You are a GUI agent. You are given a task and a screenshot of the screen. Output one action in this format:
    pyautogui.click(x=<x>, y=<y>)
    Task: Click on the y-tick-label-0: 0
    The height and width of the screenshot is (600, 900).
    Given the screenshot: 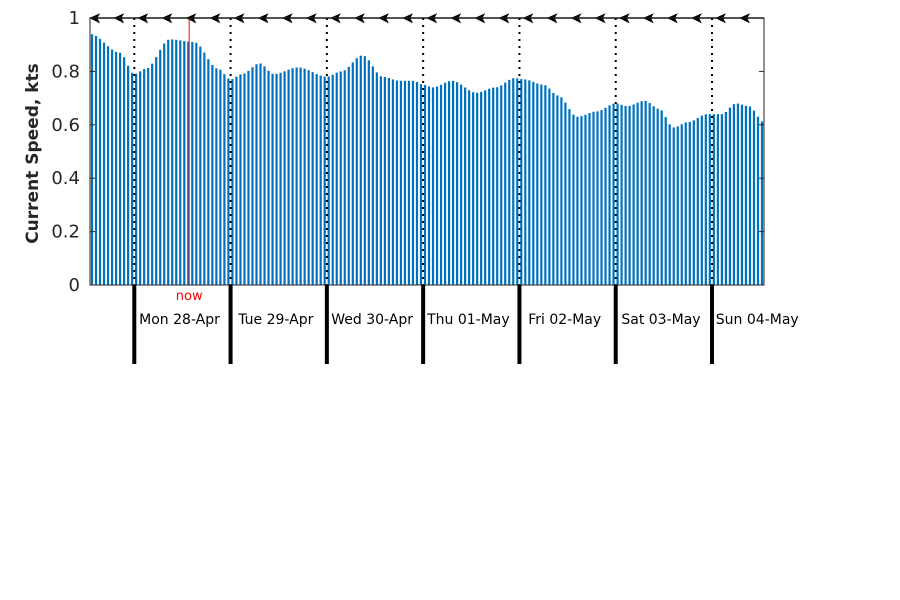 What is the action you would take?
    pyautogui.click(x=74, y=285)
    